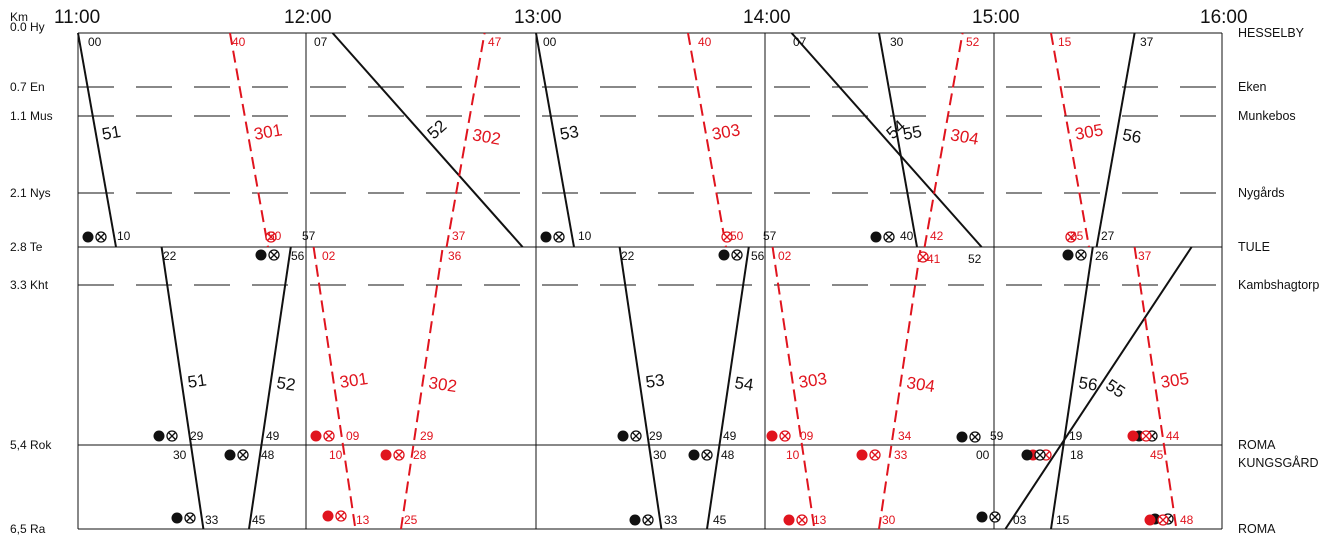  I want to click on time-label: 29, so click(656, 436).